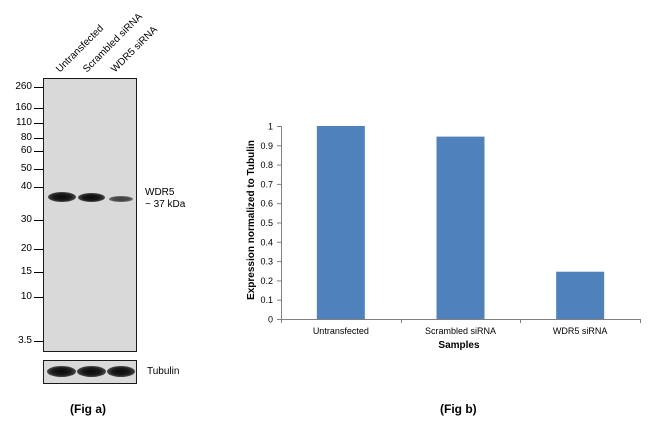  What do you see at coordinates (266, 184) in the screenshot?
I see `y-tick-label: 0.7` at bounding box center [266, 184].